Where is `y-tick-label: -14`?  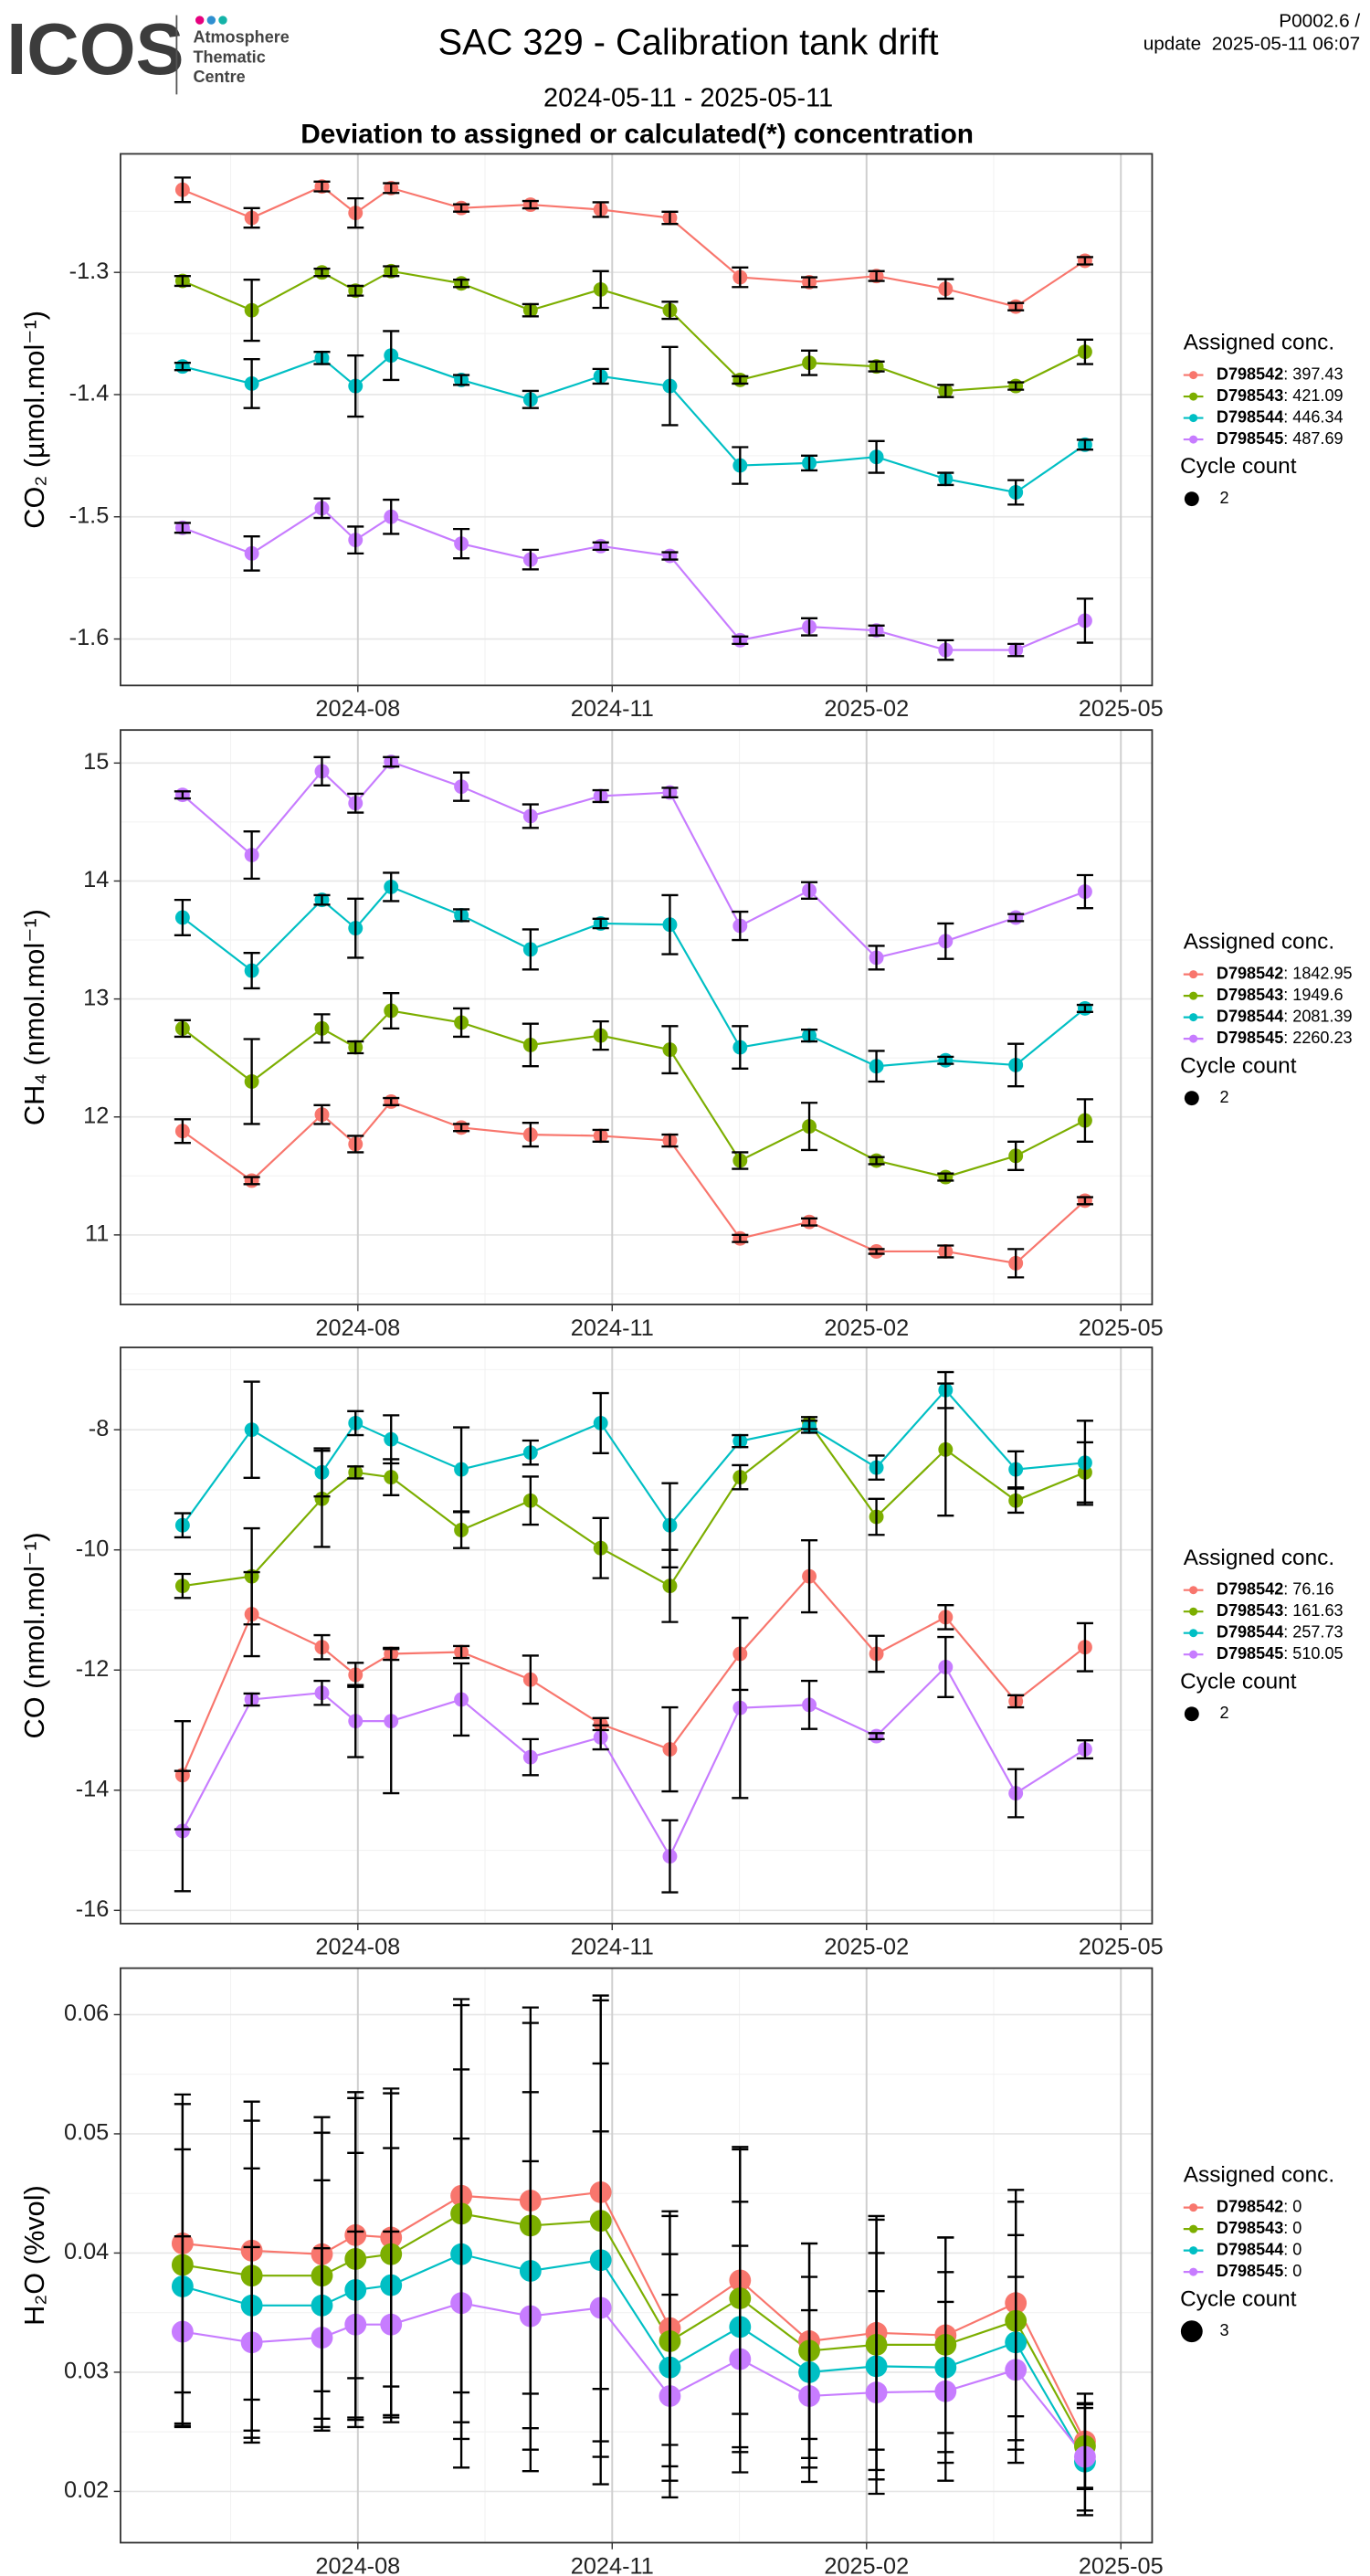 y-tick-label: -14 is located at coordinates (93, 1788).